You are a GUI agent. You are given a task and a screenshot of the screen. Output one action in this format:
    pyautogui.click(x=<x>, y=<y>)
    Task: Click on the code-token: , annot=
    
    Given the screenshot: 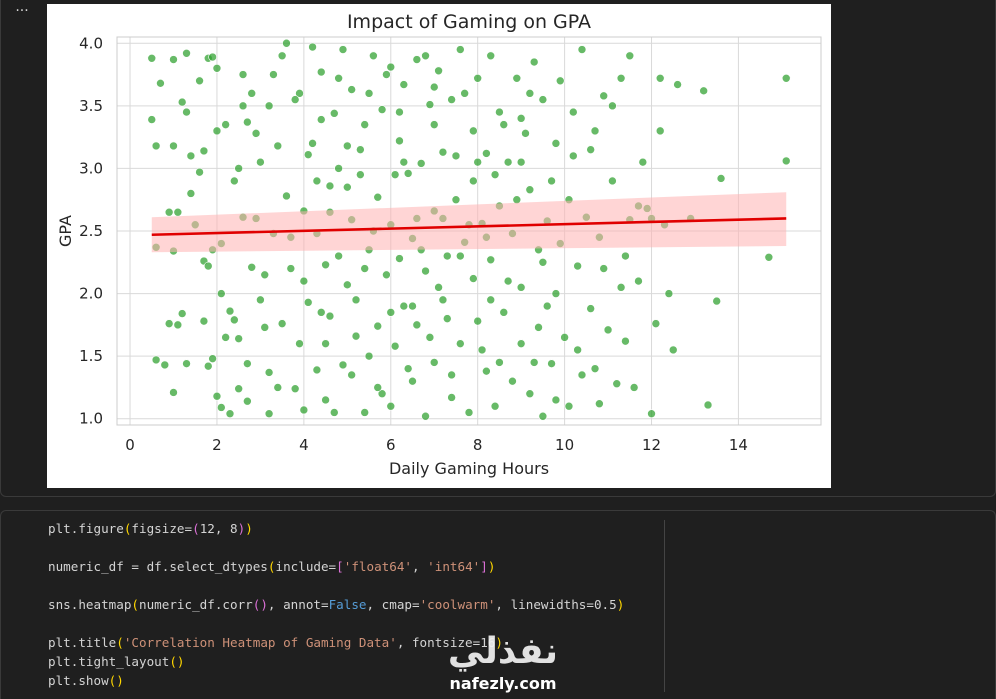 What is the action you would take?
    pyautogui.click(x=298, y=604)
    